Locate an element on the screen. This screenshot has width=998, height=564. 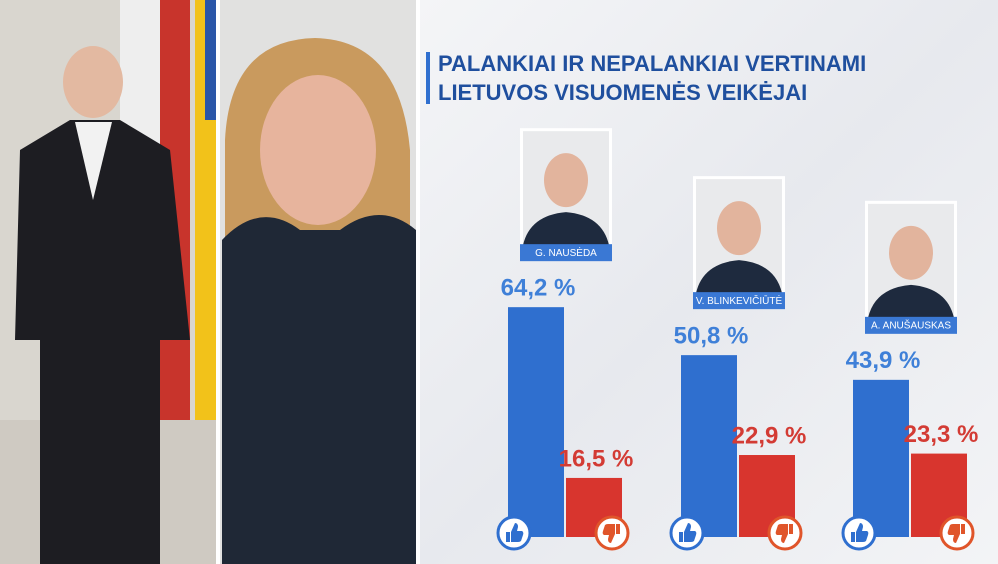
value-label: 22,9 % is located at coordinates (769, 435).